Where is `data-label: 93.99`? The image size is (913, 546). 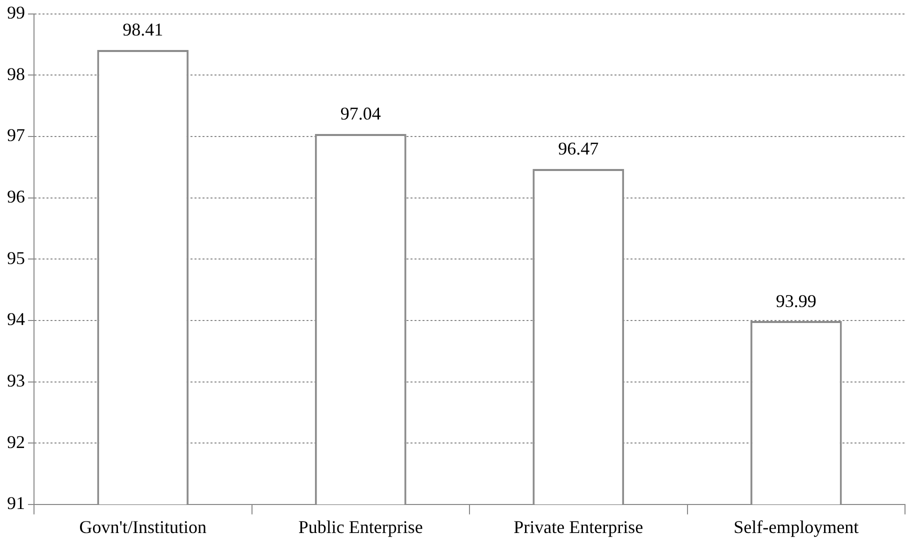 data-label: 93.99 is located at coordinates (796, 300).